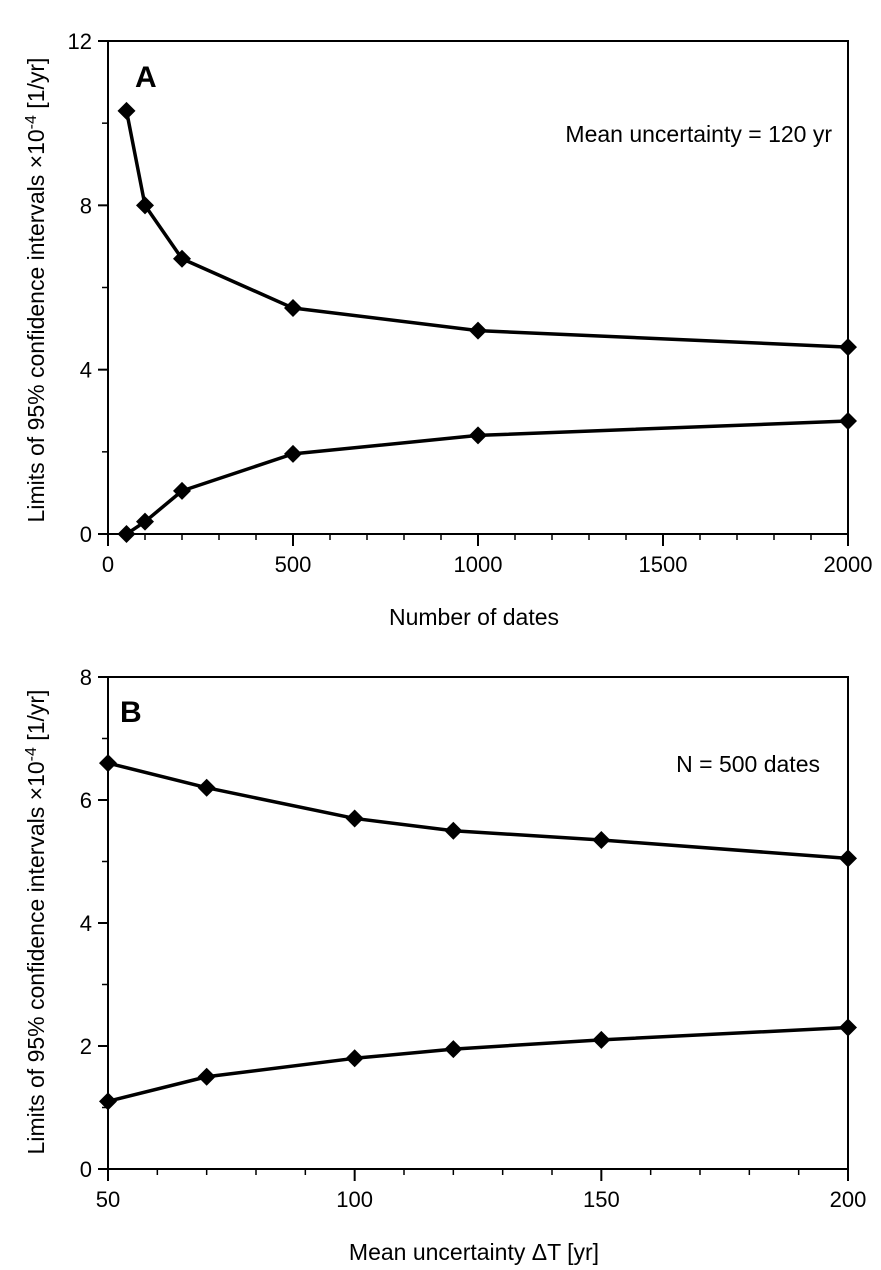 This screenshot has width=881, height=1270. I want to click on panel-b-x-tick-label: 200, so click(848, 1199).